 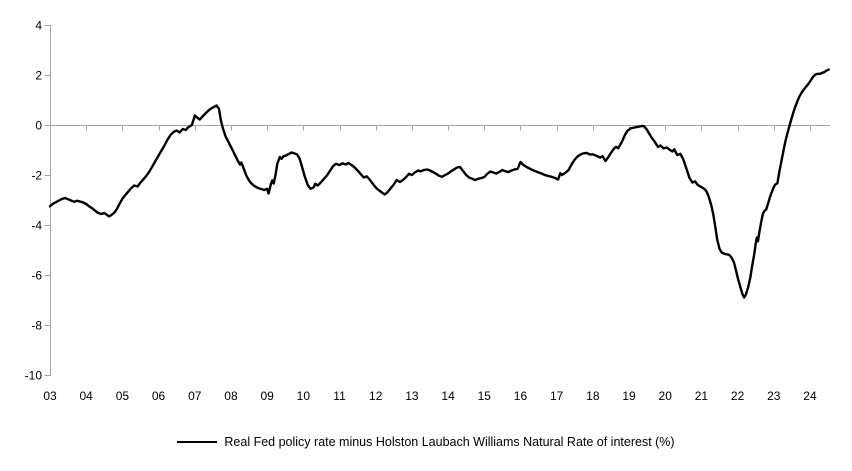 I want to click on y-axis-label: 0, so click(x=38, y=126).